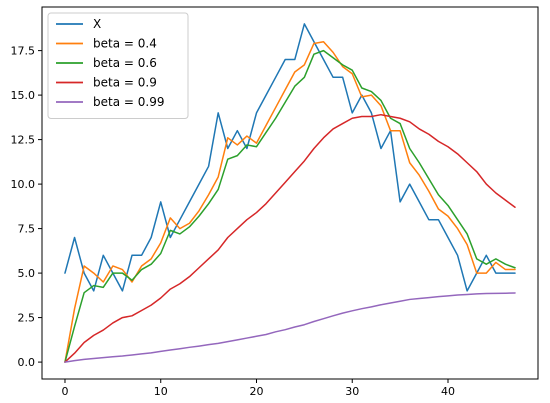 This screenshot has height=403, width=550. I want to click on y-tick-label: 0.0, so click(27, 362).